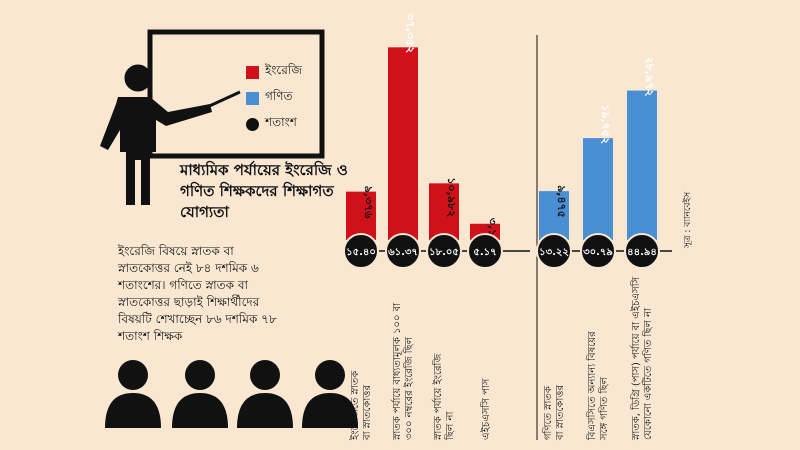 The width and height of the screenshot is (800, 450). What do you see at coordinates (281, 122) in the screenshot?
I see `legend-label-percent: শতাংশ` at bounding box center [281, 122].